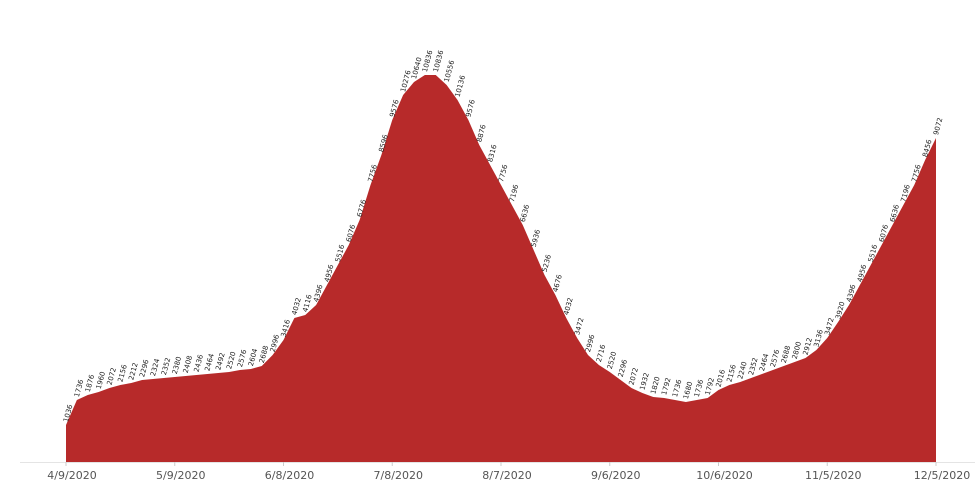  What do you see at coordinates (775, 358) in the screenshot?
I see `data-label: 2576` at bounding box center [775, 358].